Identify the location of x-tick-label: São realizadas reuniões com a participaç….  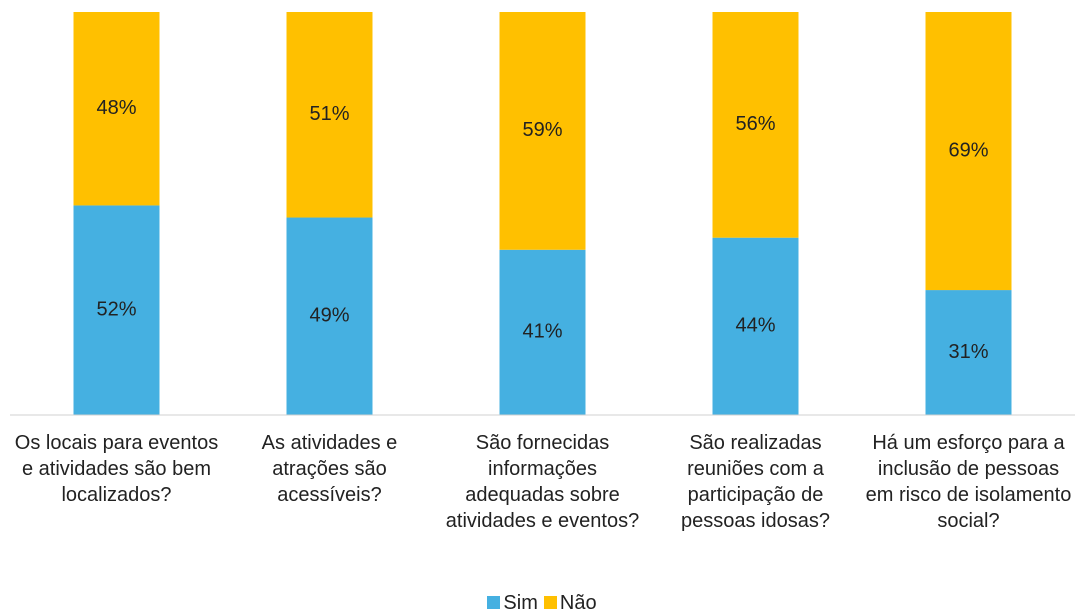
(755, 482).